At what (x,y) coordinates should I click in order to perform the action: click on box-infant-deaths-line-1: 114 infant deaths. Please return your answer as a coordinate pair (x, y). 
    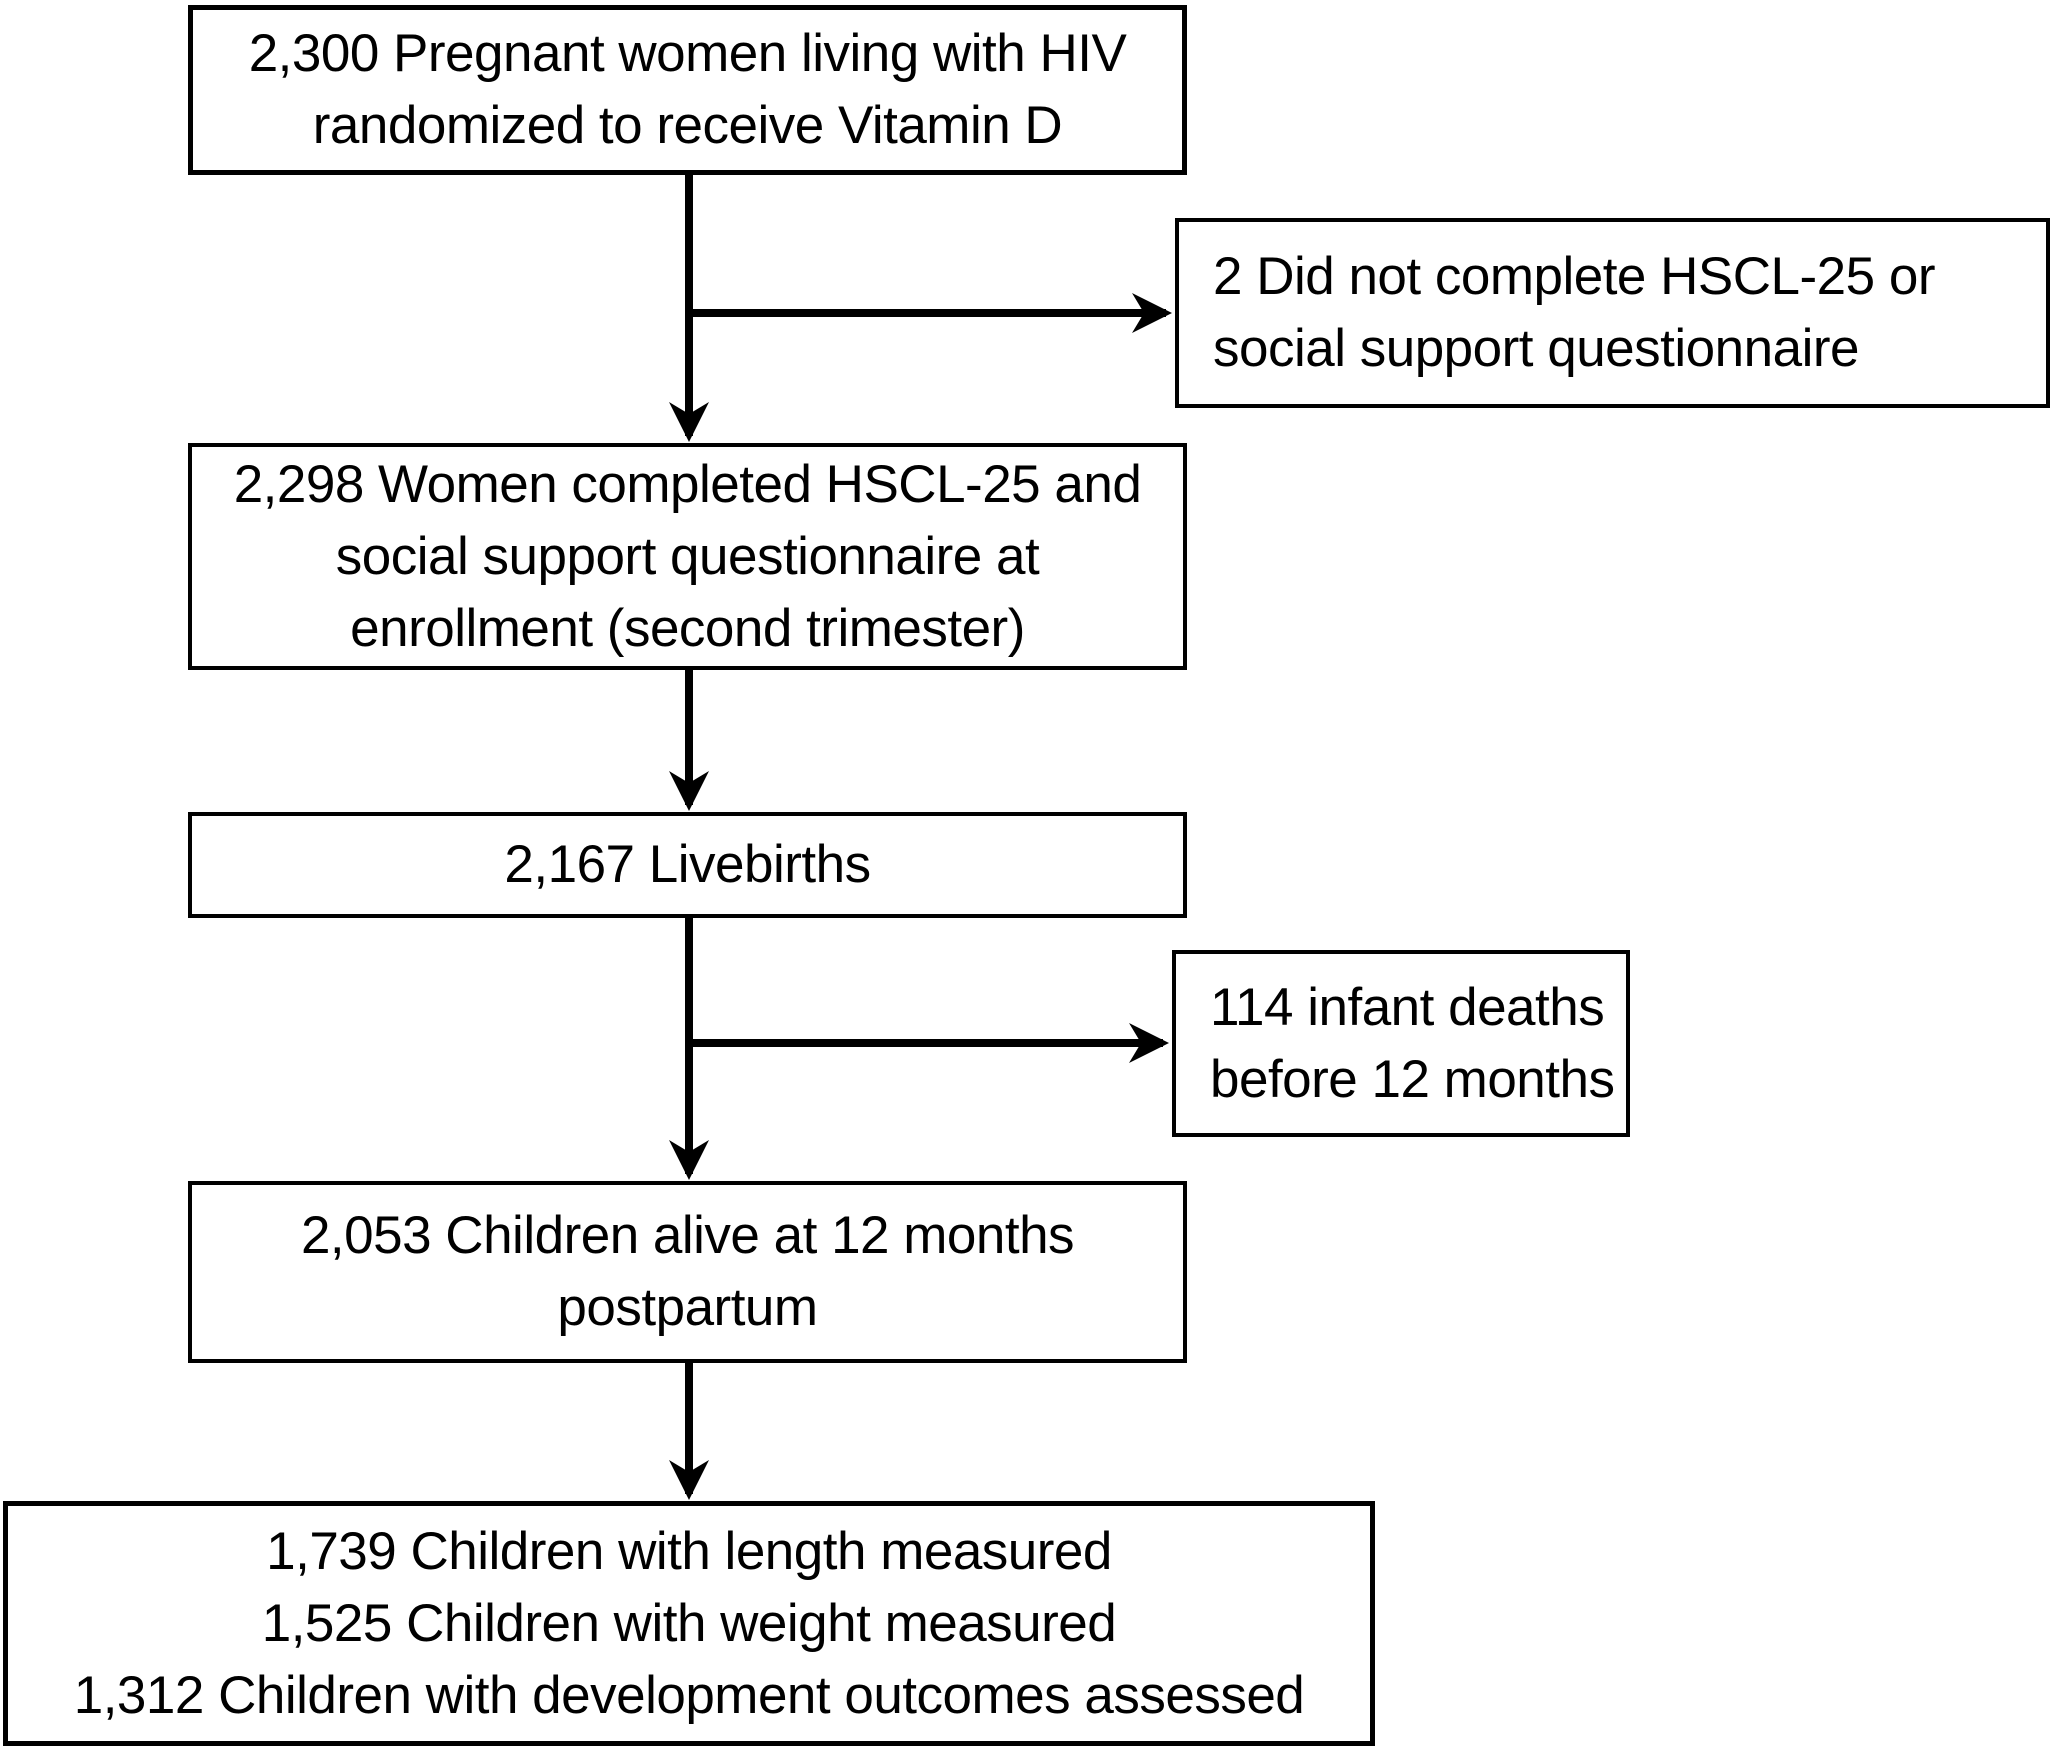
    Looking at the image, I should click on (1407, 1007).